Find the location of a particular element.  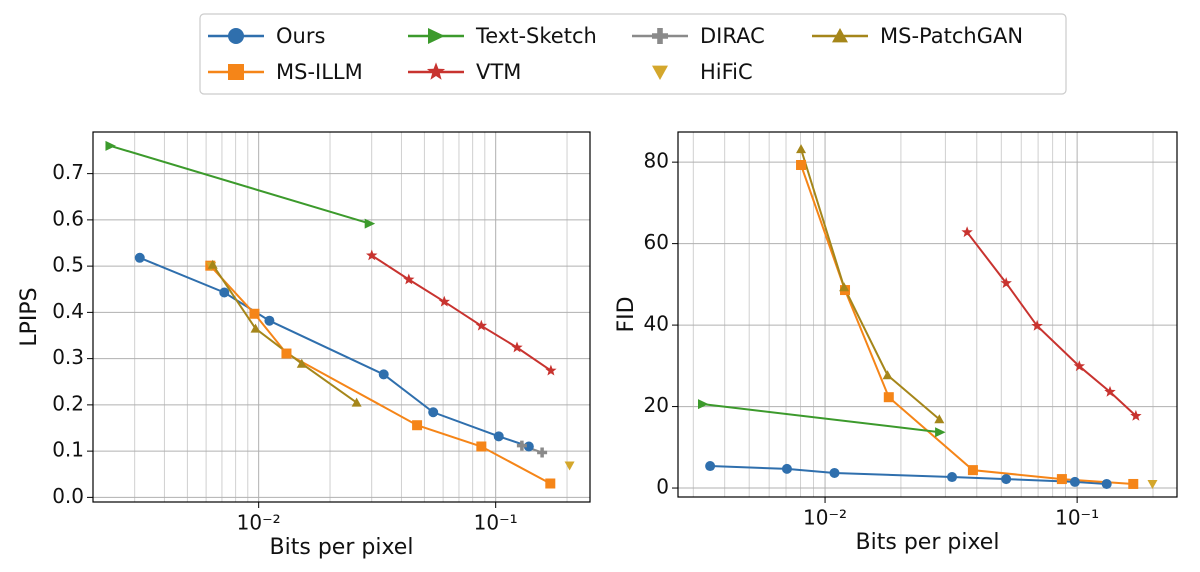

legend-label: Ours is located at coordinates (300, 36).